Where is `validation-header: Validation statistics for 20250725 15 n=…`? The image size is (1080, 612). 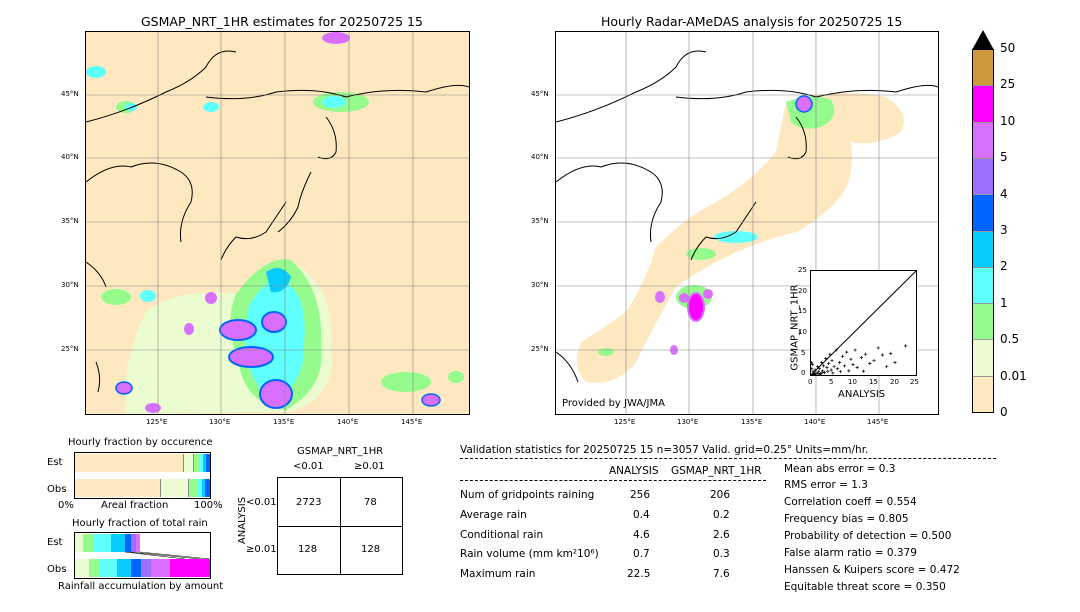 validation-header: Validation statistics for 20250725 15 n=… is located at coordinates (664, 450).